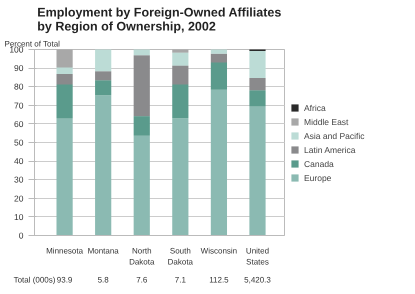 This screenshot has height=294, width=415. Describe the element at coordinates (19, 179) in the screenshot. I see `y-tick-label: 30` at that location.